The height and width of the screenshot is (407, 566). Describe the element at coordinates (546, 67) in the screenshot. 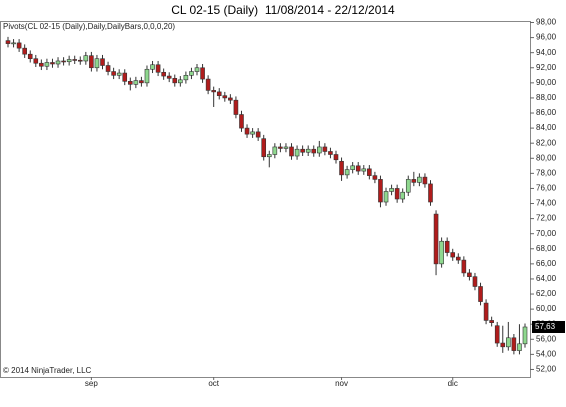

I see `y-tick-label: 92,00` at that location.